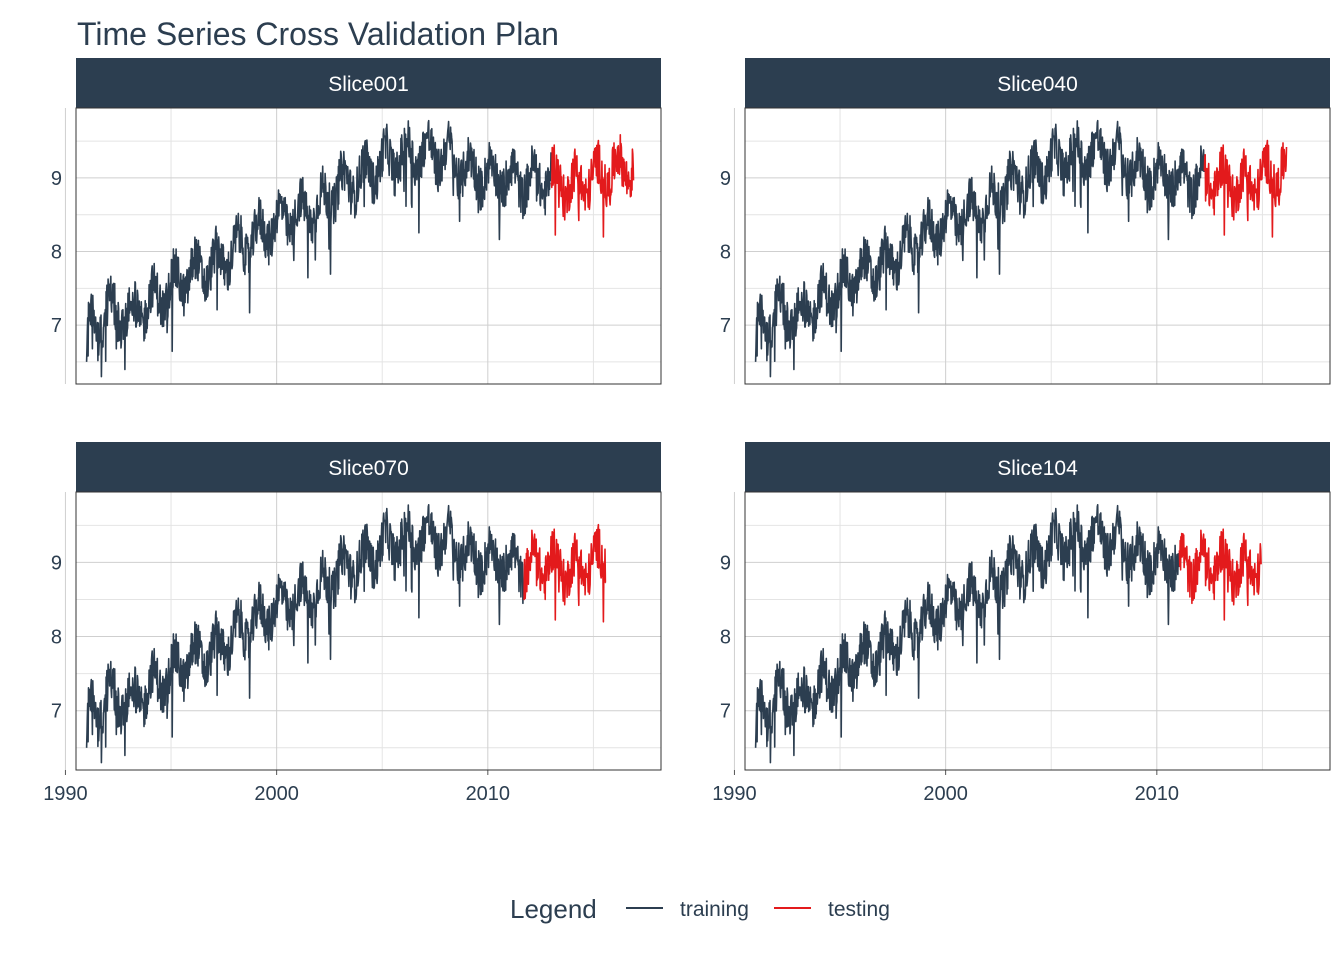  I want to click on facet-strip-label: Slice040, so click(1037, 84).